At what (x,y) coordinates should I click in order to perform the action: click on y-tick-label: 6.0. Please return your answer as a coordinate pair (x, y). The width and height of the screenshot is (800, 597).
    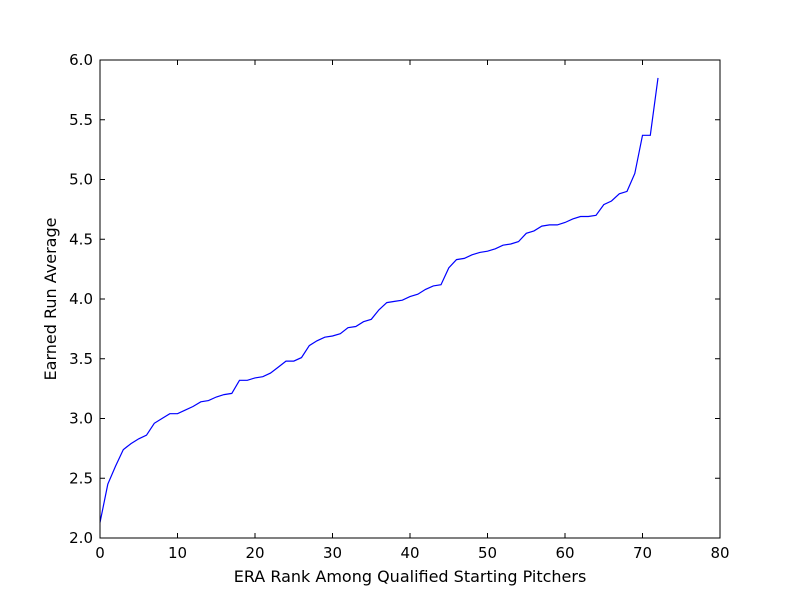
    Looking at the image, I should click on (81, 60).